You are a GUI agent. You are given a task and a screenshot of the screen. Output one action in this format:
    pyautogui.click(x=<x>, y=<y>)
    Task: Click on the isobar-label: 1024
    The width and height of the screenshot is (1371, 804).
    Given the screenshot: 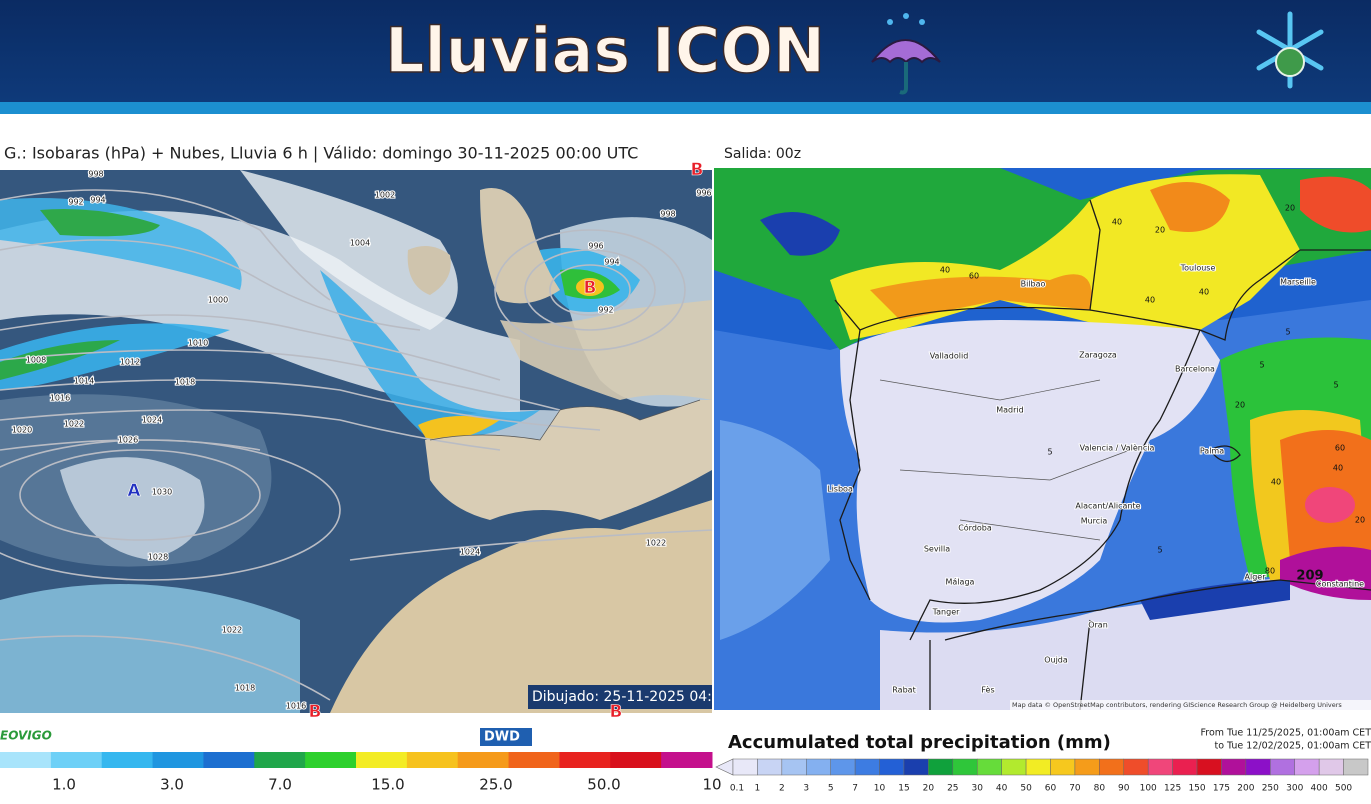 What is the action you would take?
    pyautogui.click(x=470, y=552)
    